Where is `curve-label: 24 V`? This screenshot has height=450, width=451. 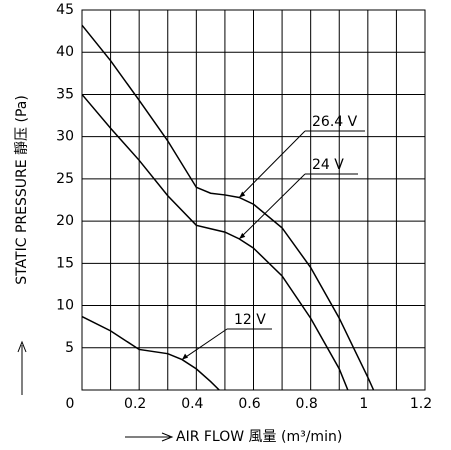 curve-label: 24 V is located at coordinates (328, 165).